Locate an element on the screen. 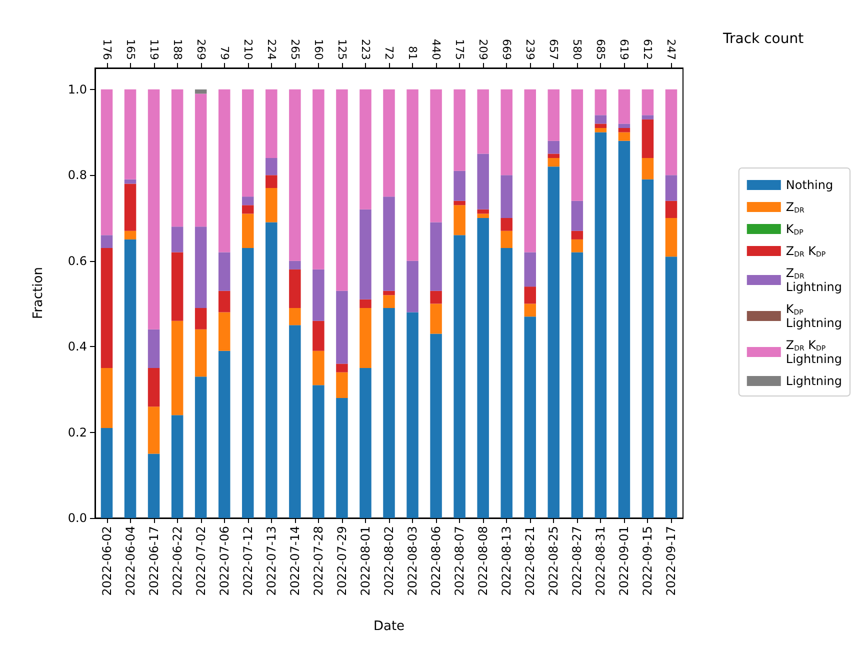  x-tick-label: 2022-08-06 is located at coordinates (436, 561).